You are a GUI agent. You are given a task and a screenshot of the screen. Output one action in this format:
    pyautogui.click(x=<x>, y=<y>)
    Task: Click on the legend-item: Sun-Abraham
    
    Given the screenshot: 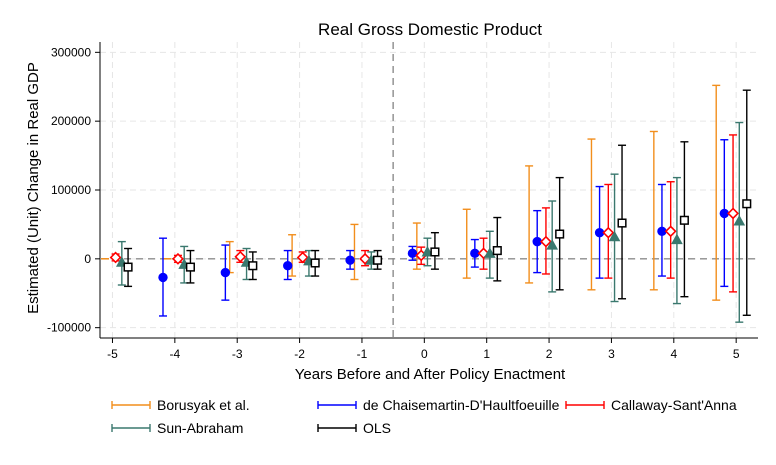 What is the action you would take?
    pyautogui.click(x=177, y=428)
    